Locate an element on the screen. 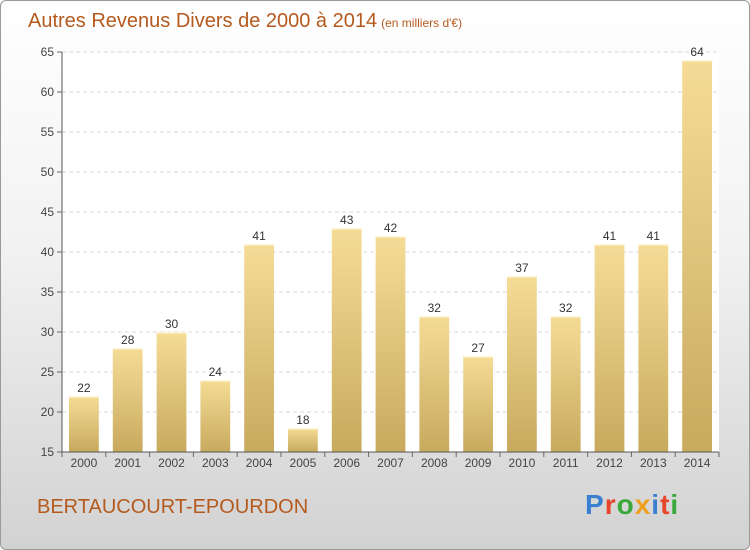 This screenshot has width=750, height=550. y-tick-label: 65 is located at coordinates (48, 52).